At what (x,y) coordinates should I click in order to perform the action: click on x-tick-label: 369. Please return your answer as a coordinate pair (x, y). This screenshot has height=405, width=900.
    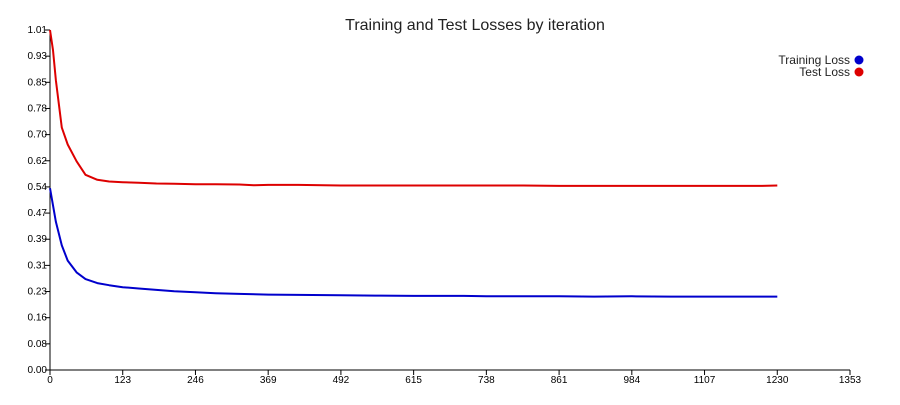
    Looking at the image, I should click on (268, 380).